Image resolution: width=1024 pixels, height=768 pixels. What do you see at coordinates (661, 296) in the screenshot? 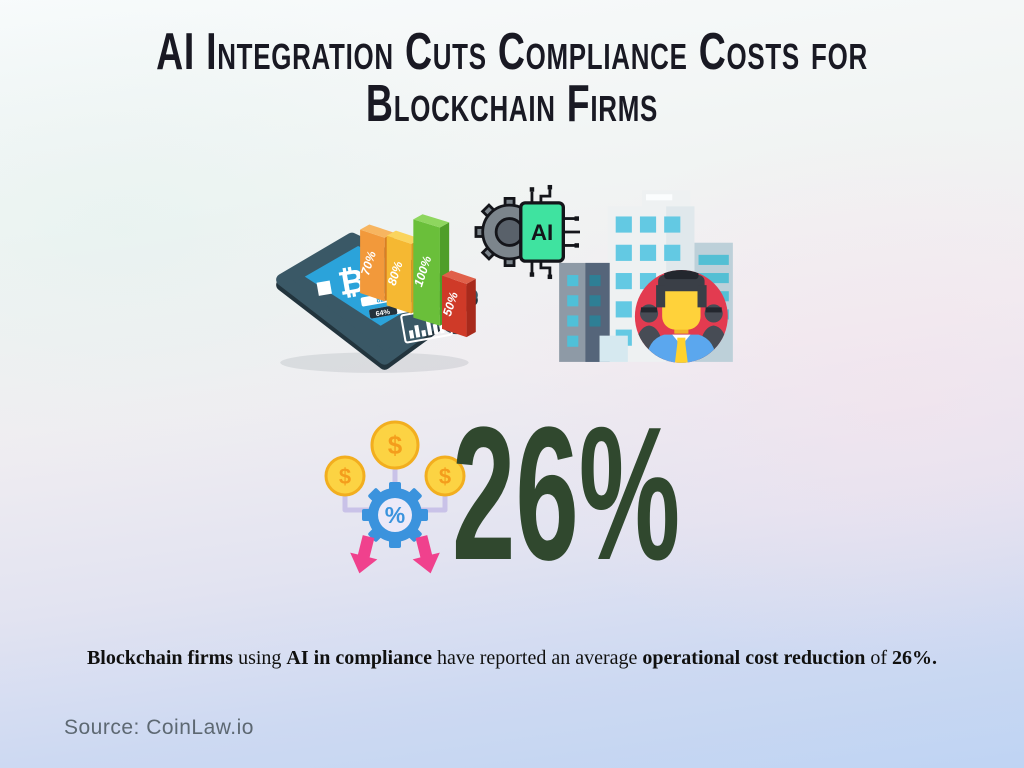
I see `avatar-hair-left` at bounding box center [661, 296].